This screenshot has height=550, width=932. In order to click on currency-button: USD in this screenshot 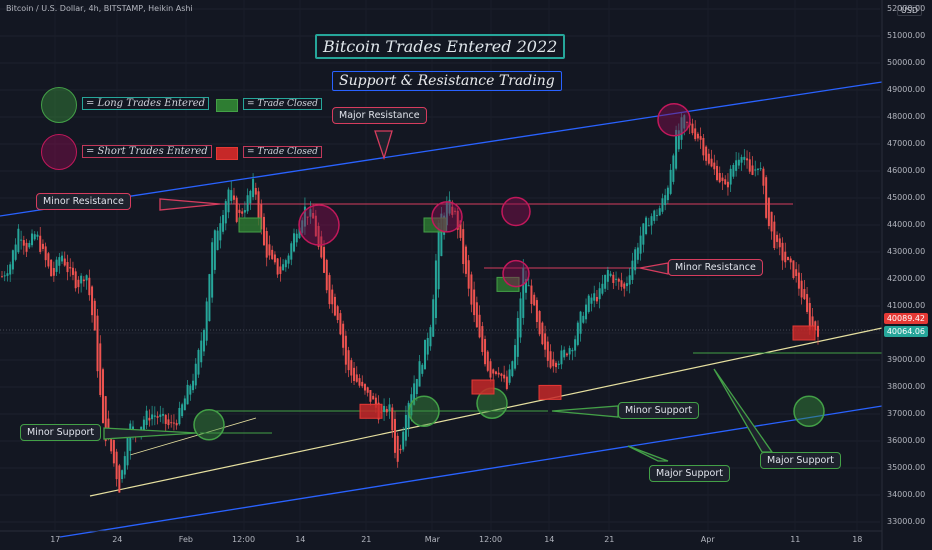, I will do `click(909, 10)`.